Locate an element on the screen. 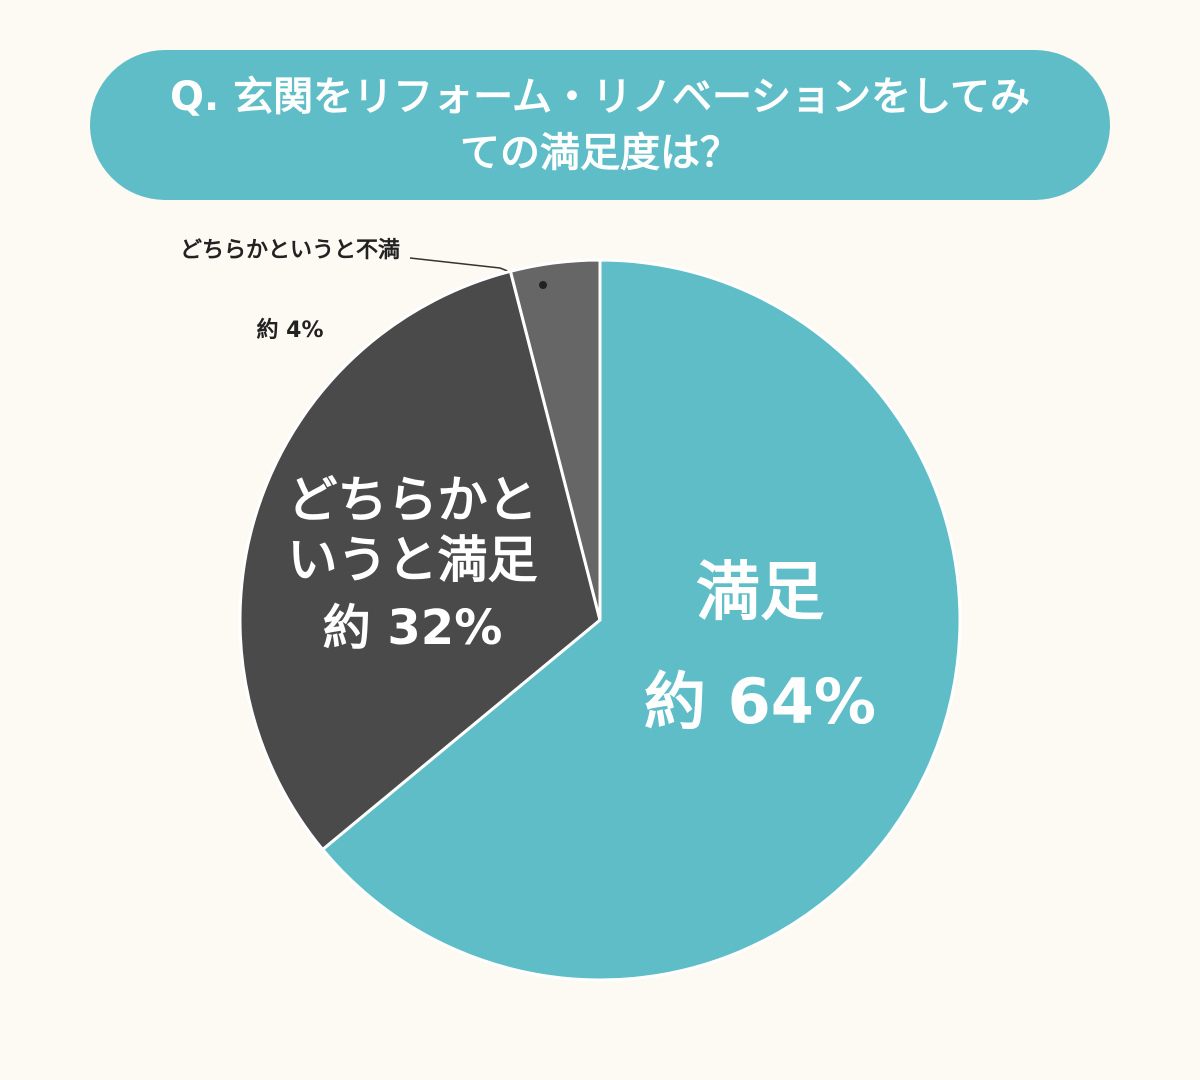 The image size is (1200, 1080). title-banner: Q. 玄関をリフォーム・リノベーションをしてみての満足度は？ is located at coordinates (600, 125).